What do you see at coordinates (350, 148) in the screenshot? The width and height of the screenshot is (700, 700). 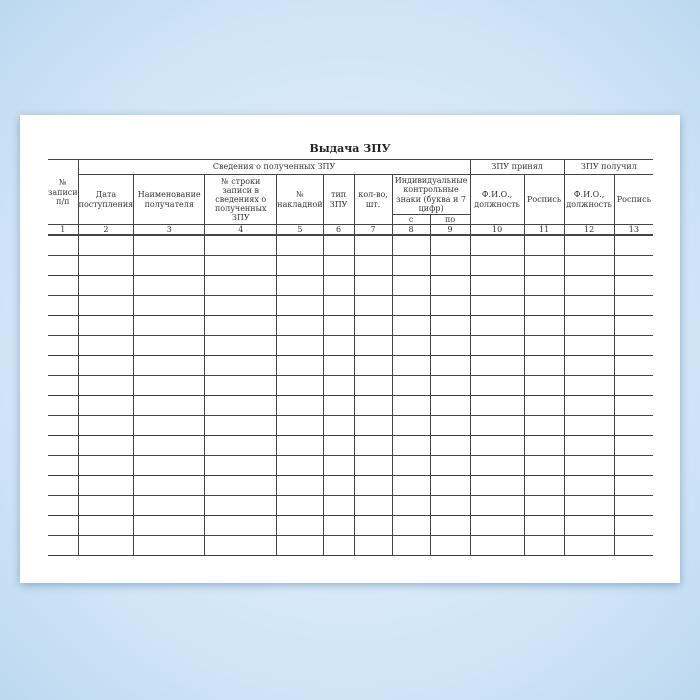 I see `document-title: Выдача ЗПУ` at bounding box center [350, 148].